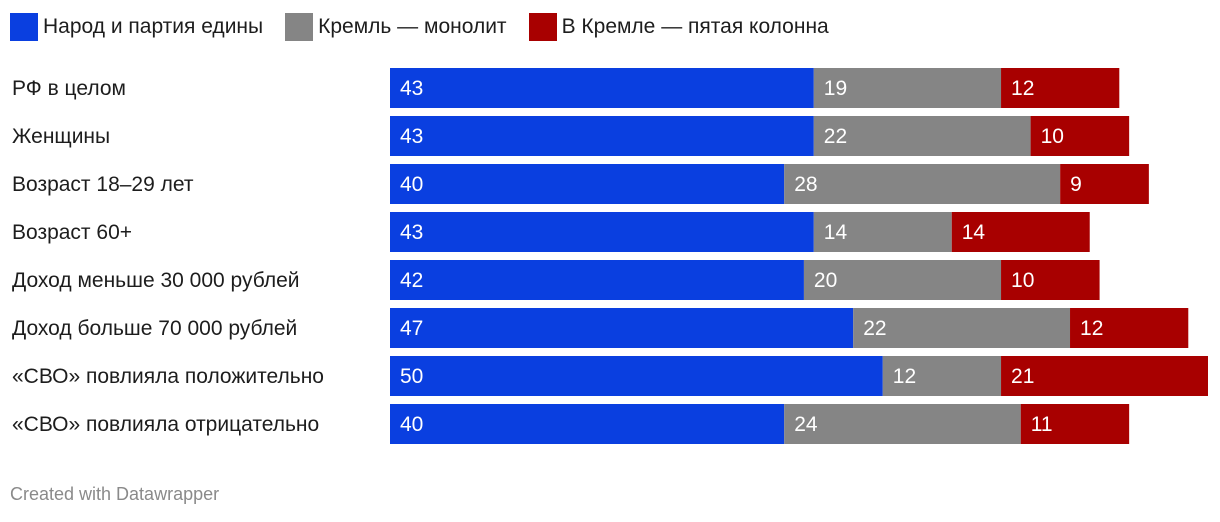 The image size is (1220, 522). What do you see at coordinates (542, 27) in the screenshot?
I see `legend-swatch-fifth-column` at bounding box center [542, 27].